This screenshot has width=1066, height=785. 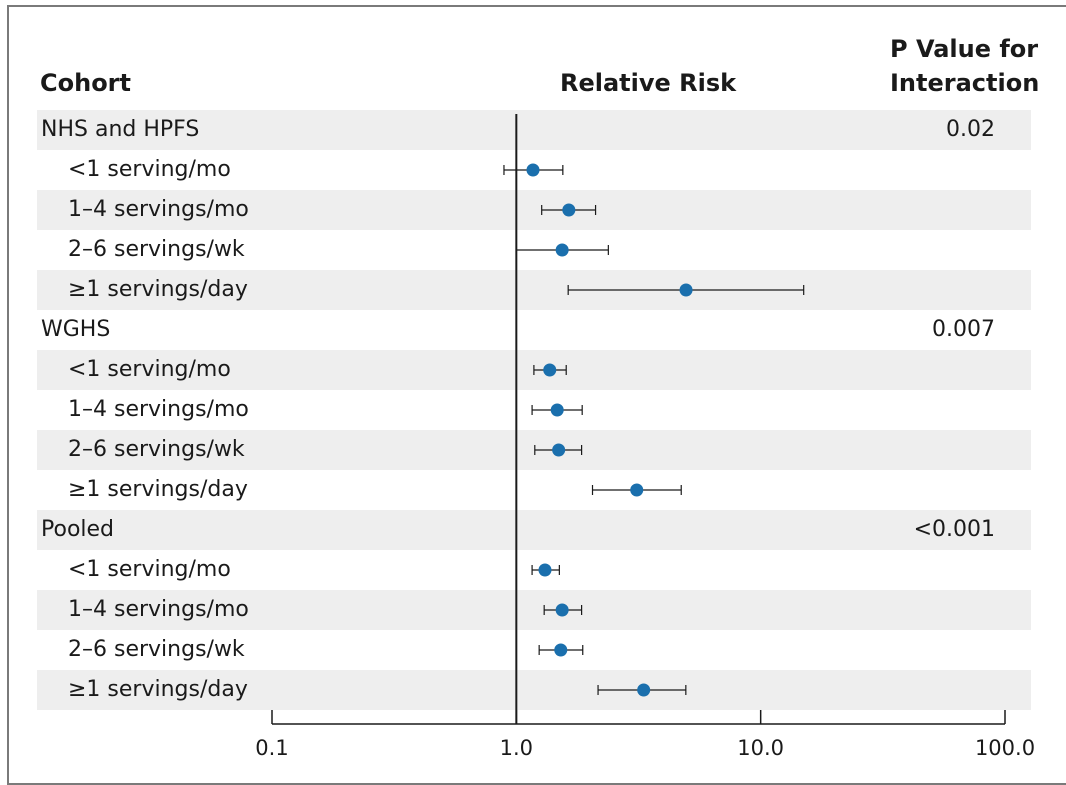 What do you see at coordinates (964, 49) in the screenshot?
I see `p-value-header-line1: P Value for` at bounding box center [964, 49].